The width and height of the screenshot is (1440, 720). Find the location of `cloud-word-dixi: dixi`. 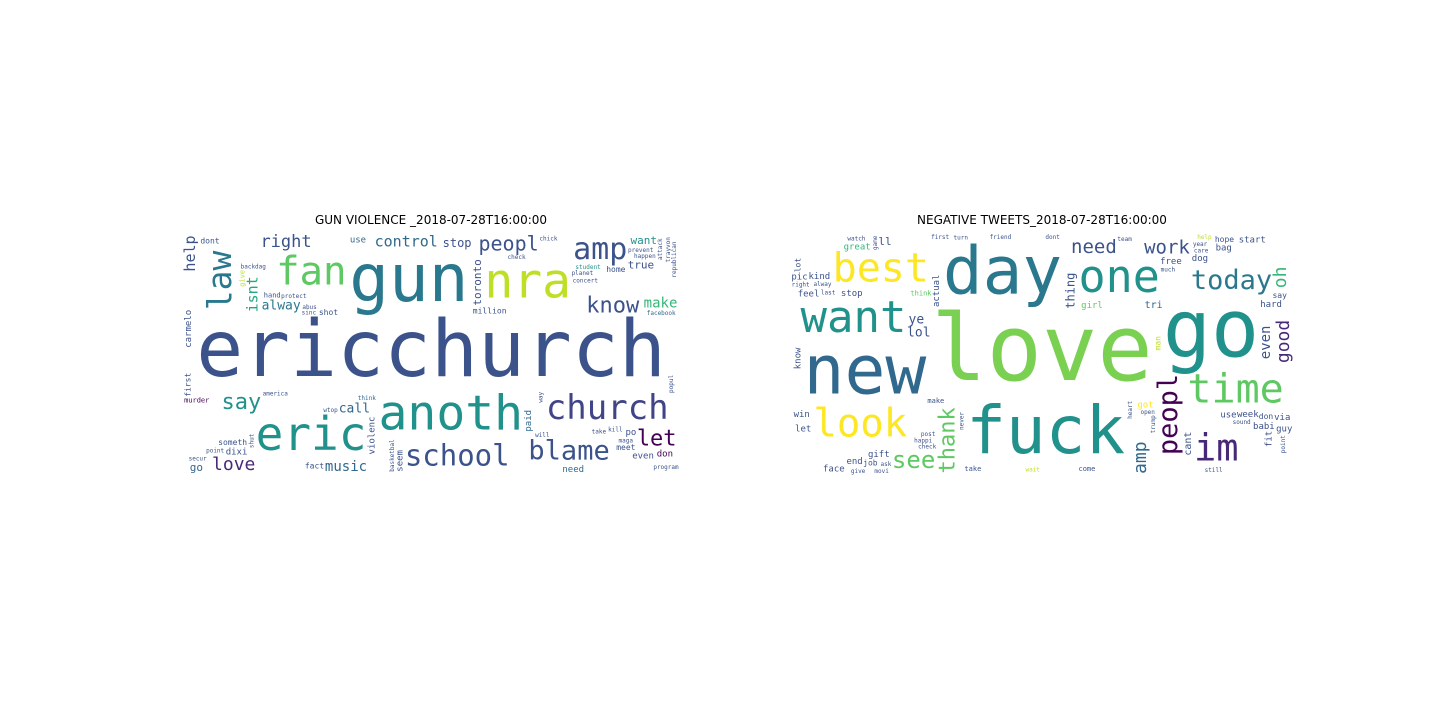

cloud-word-dixi: dixi is located at coordinates (237, 452).